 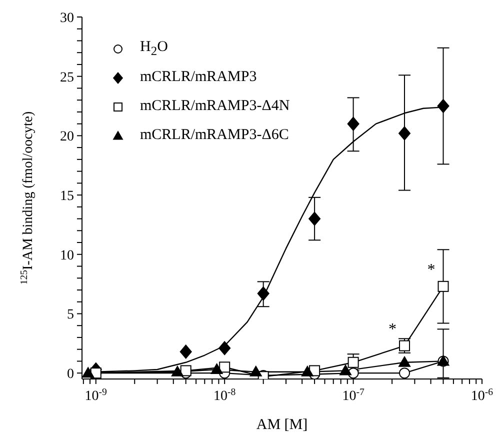 What do you see at coordinates (96, 395) in the screenshot?
I see `x-tick-label: 10$^{-9}$` at bounding box center [96, 395].